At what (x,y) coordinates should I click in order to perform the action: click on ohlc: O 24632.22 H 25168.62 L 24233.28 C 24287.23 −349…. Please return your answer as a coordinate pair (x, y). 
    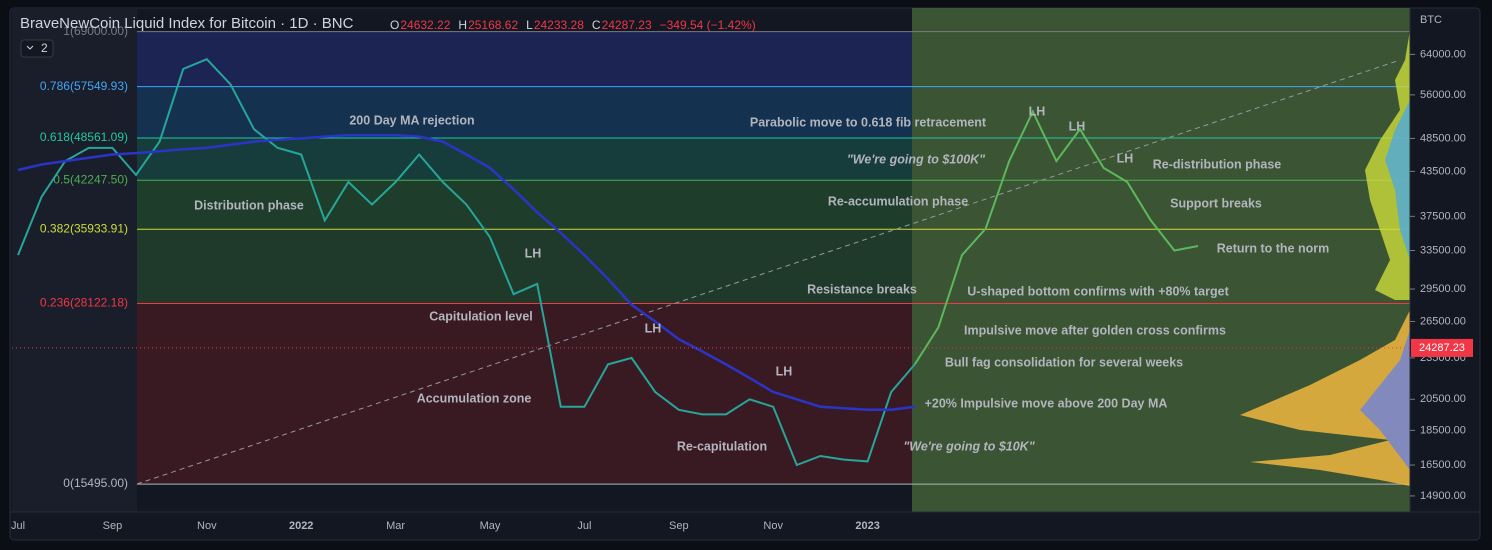
    Looking at the image, I should click on (573, 25).